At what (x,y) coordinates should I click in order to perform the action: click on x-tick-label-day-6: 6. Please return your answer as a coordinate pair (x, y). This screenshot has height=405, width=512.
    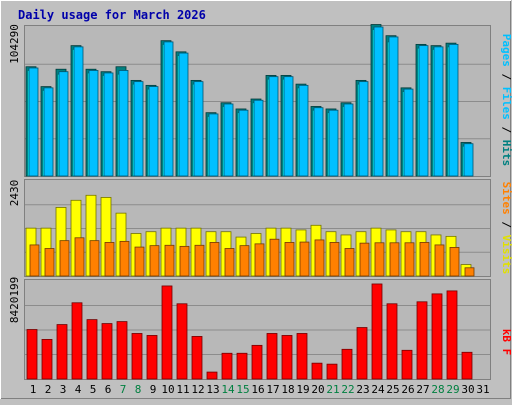
    Looking at the image, I should click on (108, 389).